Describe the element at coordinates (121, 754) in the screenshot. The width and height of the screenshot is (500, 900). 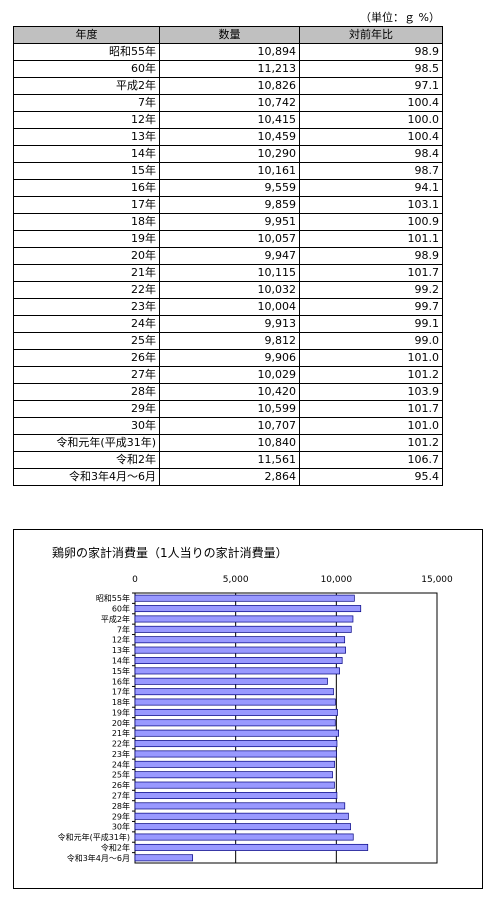
I see `y-tick-label: 23年` at that location.